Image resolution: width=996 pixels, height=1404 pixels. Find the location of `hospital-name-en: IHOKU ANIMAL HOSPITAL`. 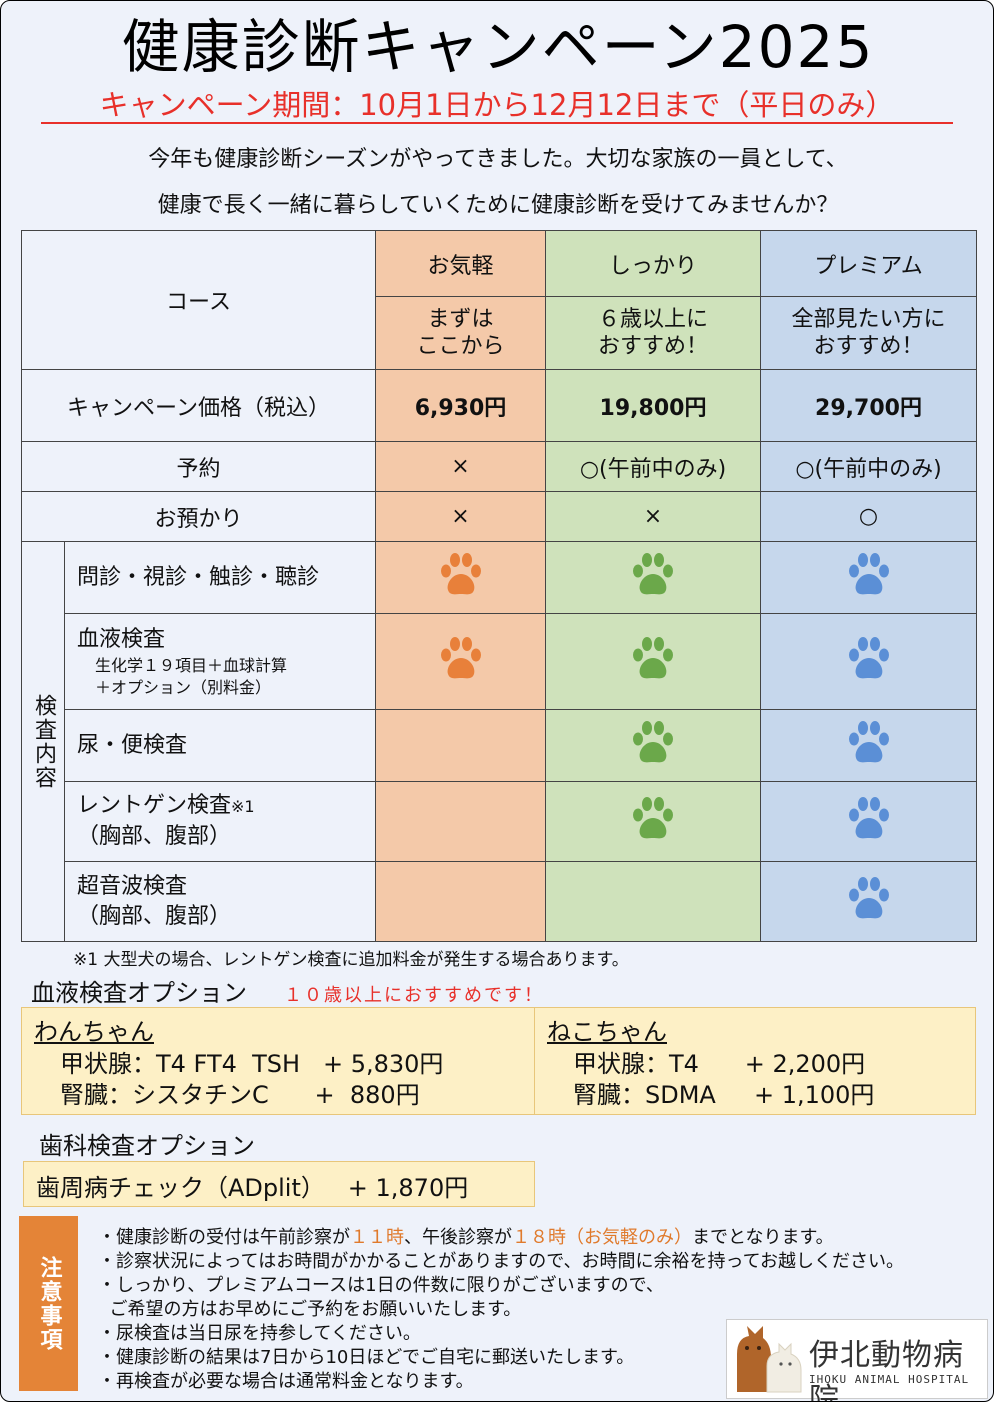

hospital-name-en: IHOKU ANIMAL HOSPITAL is located at coordinates (889, 1379).